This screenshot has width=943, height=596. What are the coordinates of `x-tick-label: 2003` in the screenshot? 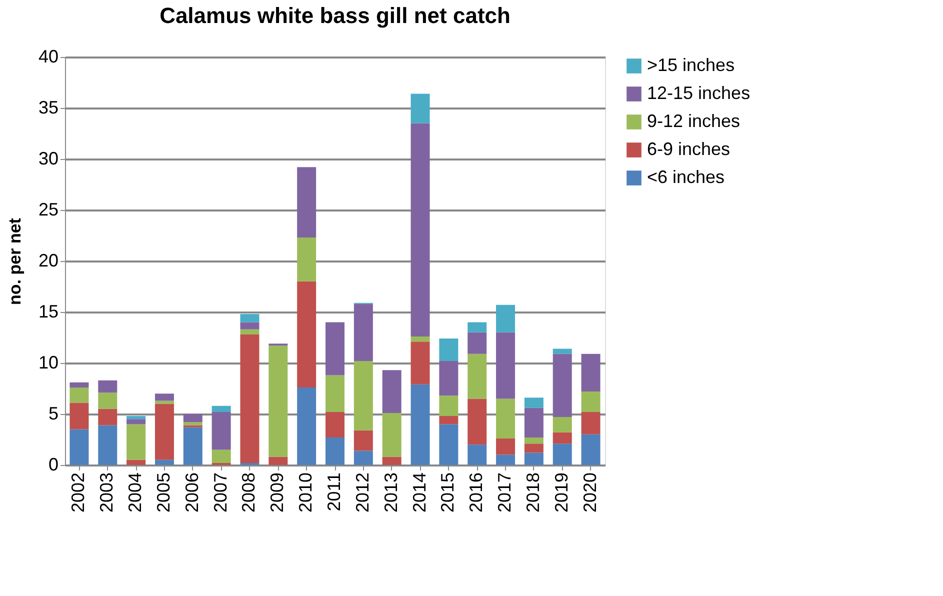 It's located at (106, 492).